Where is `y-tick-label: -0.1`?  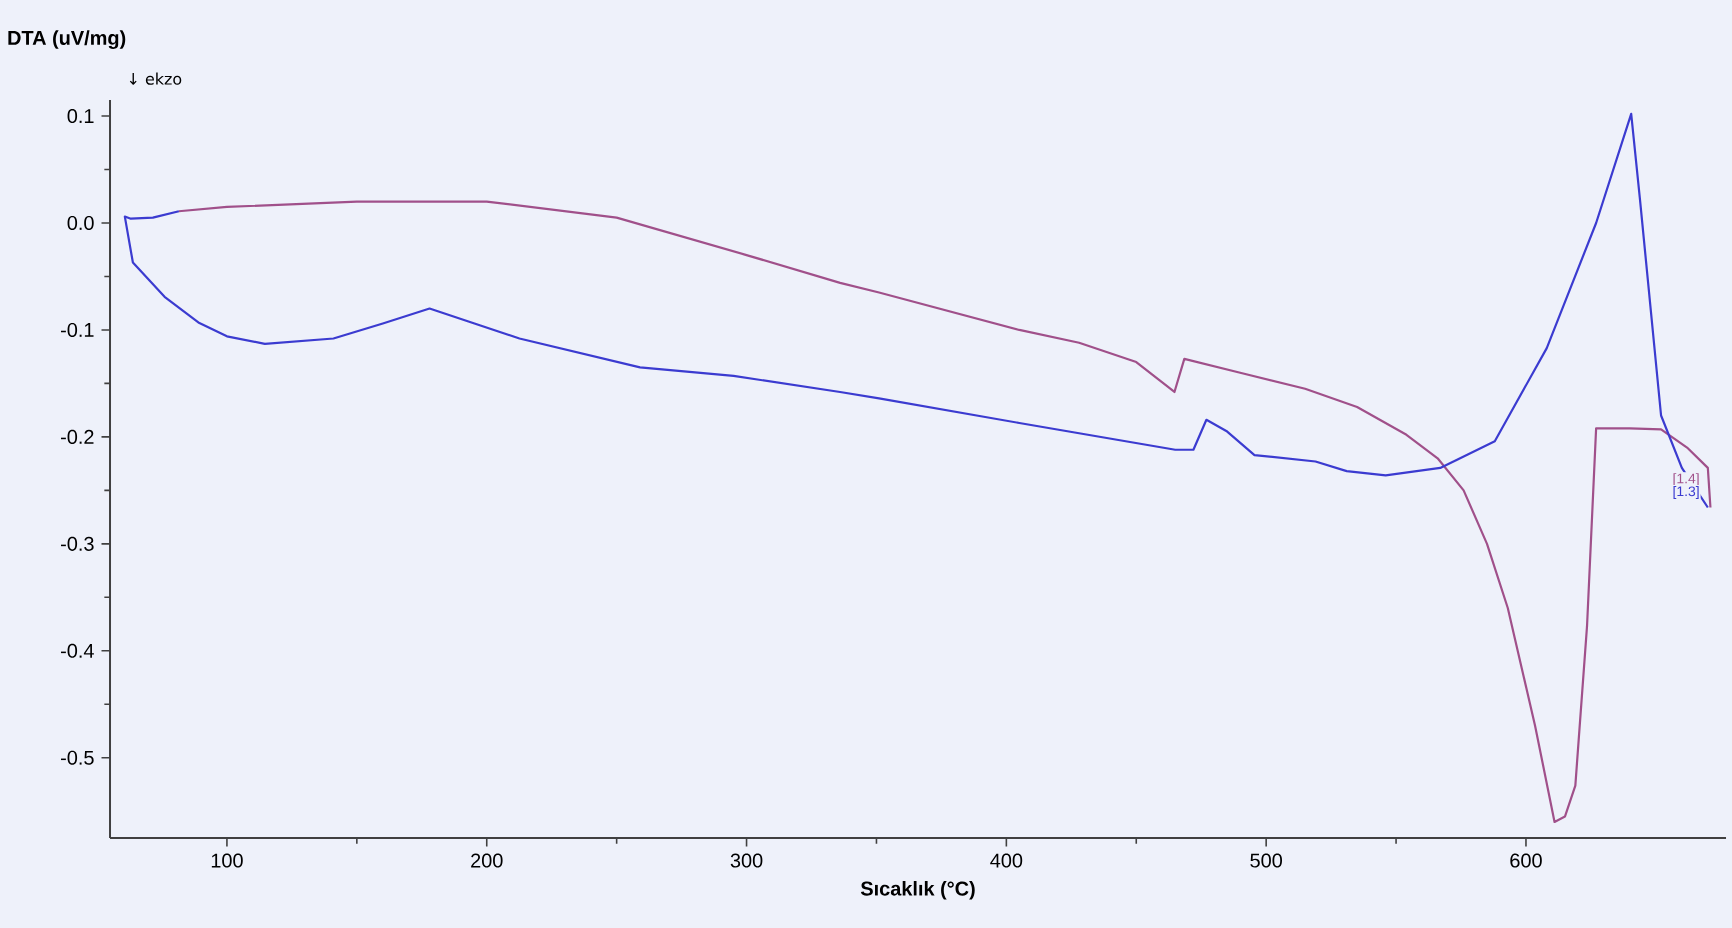
y-tick-label: -0.1 is located at coordinates (77, 329).